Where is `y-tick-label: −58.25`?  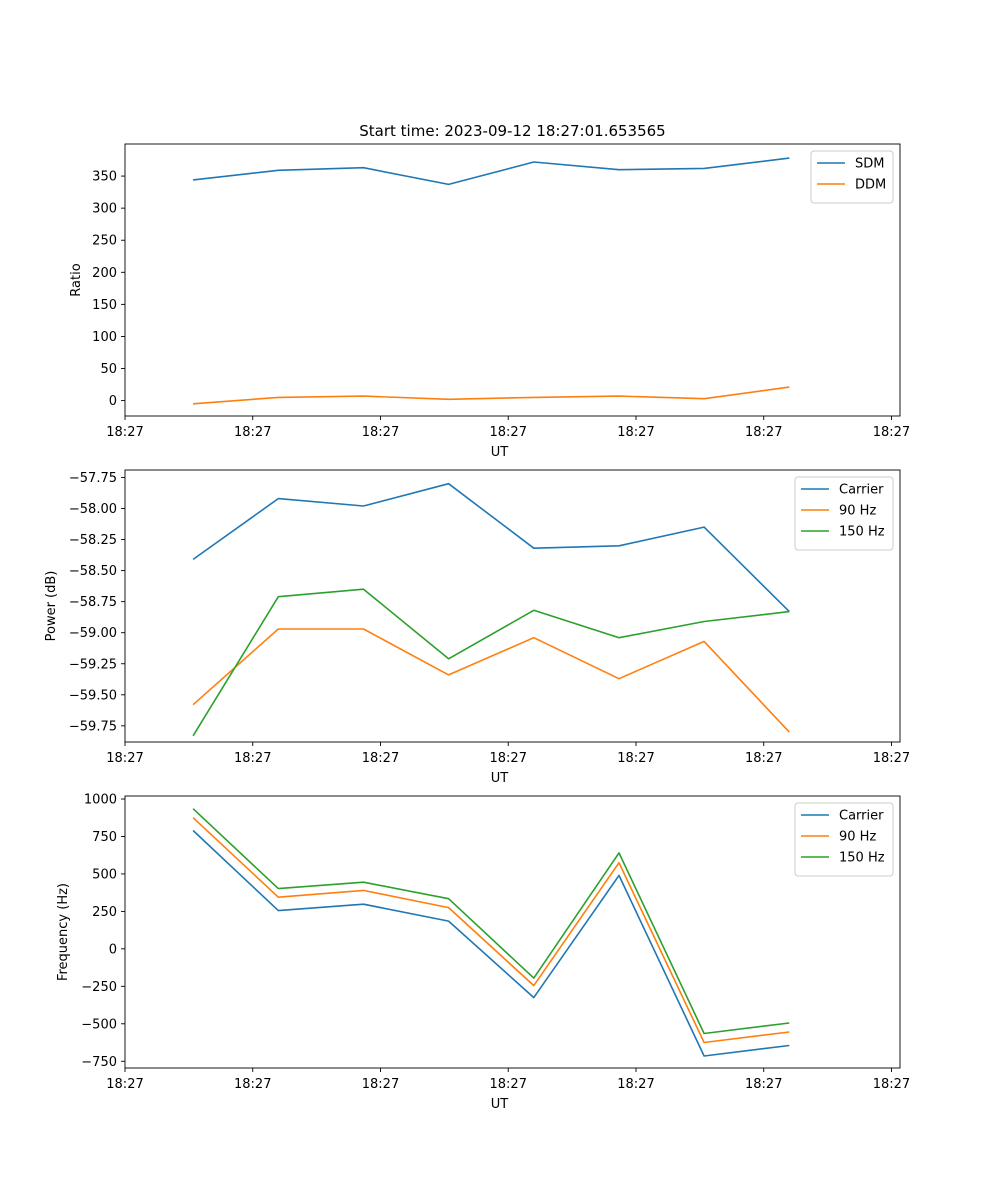
y-tick-label: −58.25 is located at coordinates (93, 540).